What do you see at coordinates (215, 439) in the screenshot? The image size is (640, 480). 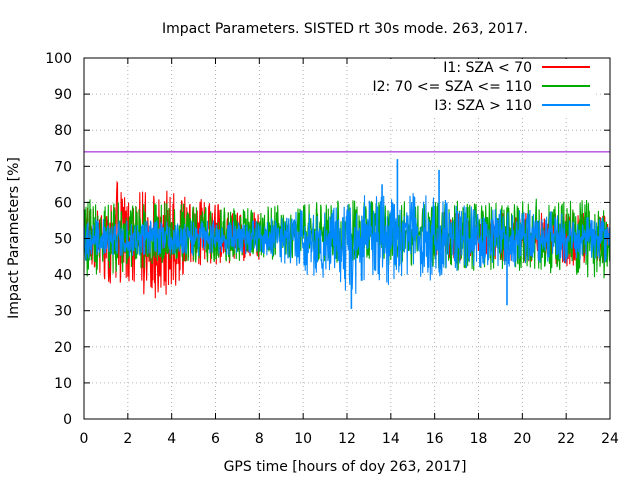 I see `x-tick-label: 6` at bounding box center [215, 439].